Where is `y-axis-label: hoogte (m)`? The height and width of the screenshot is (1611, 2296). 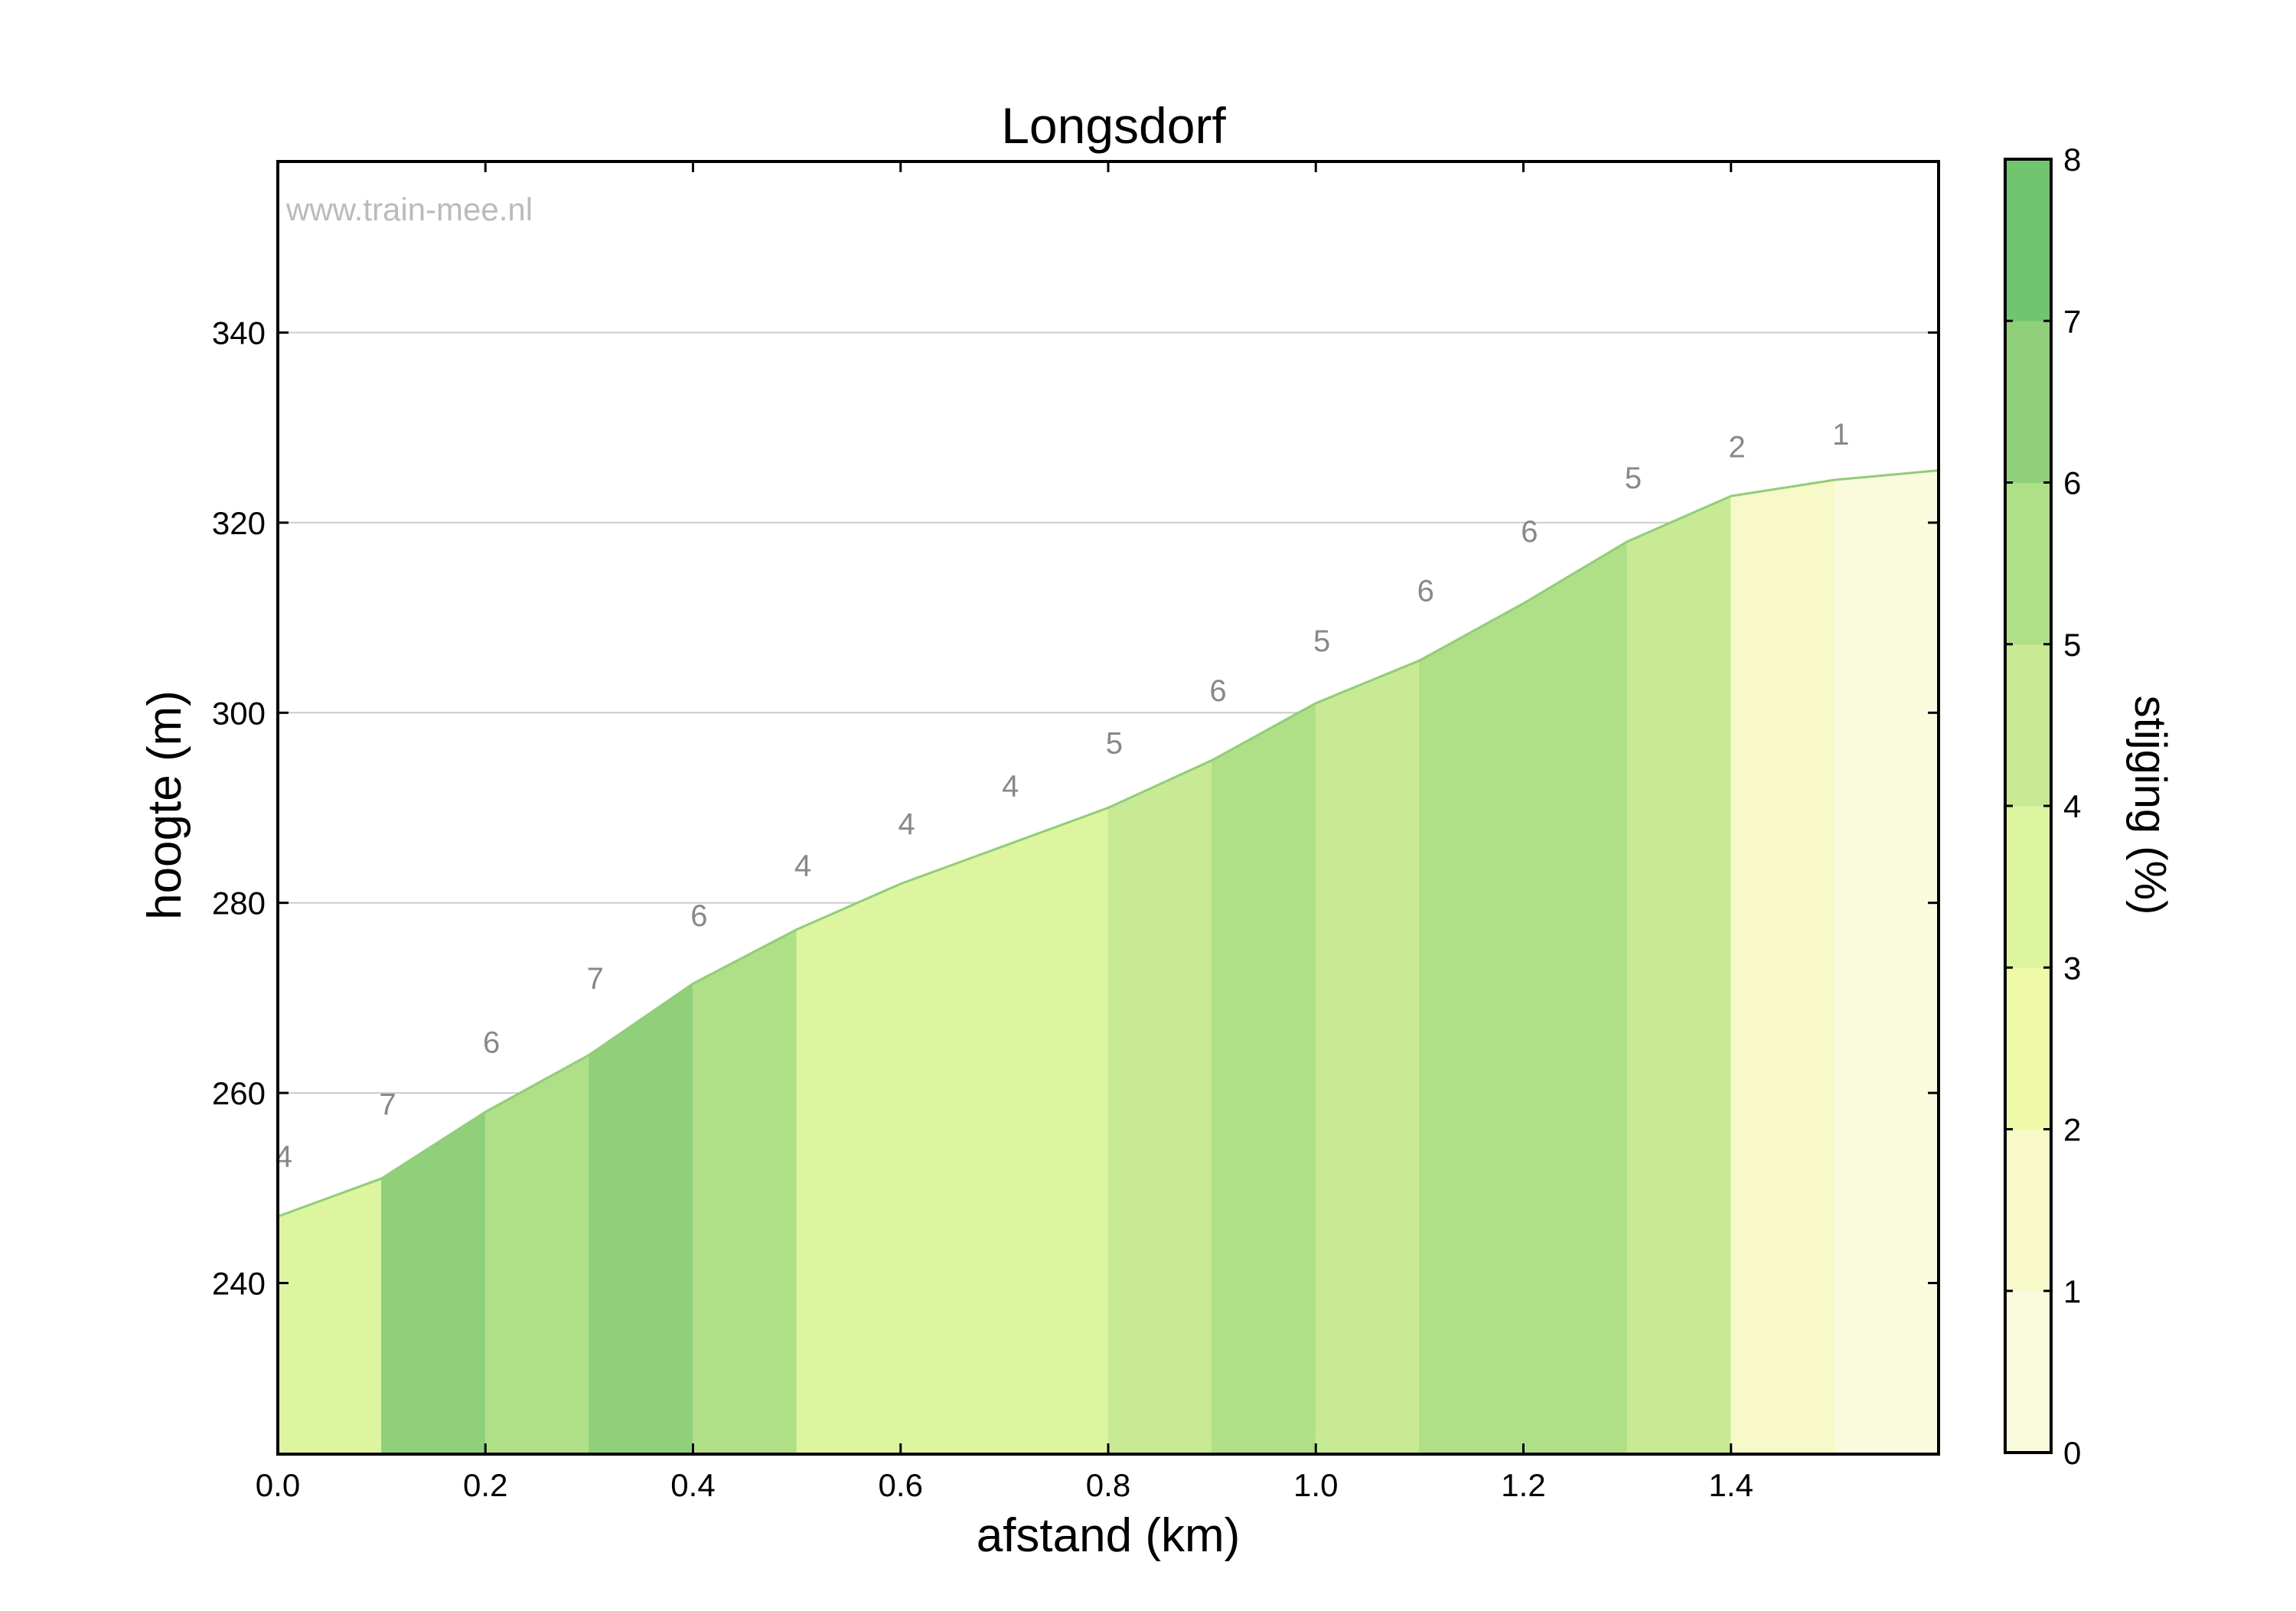
y-axis-label: hoogte (m) is located at coordinates (165, 805).